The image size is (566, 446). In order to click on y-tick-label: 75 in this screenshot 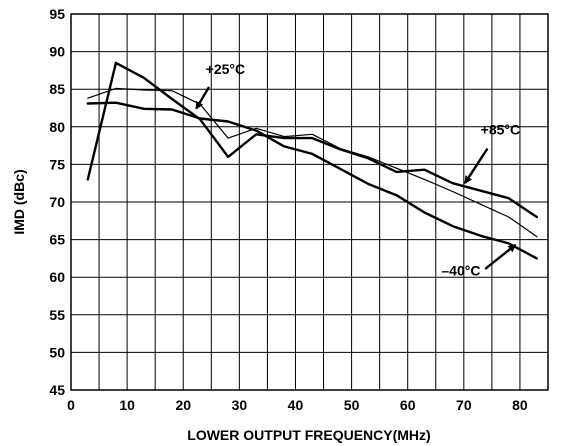, I will do `click(57, 164)`.